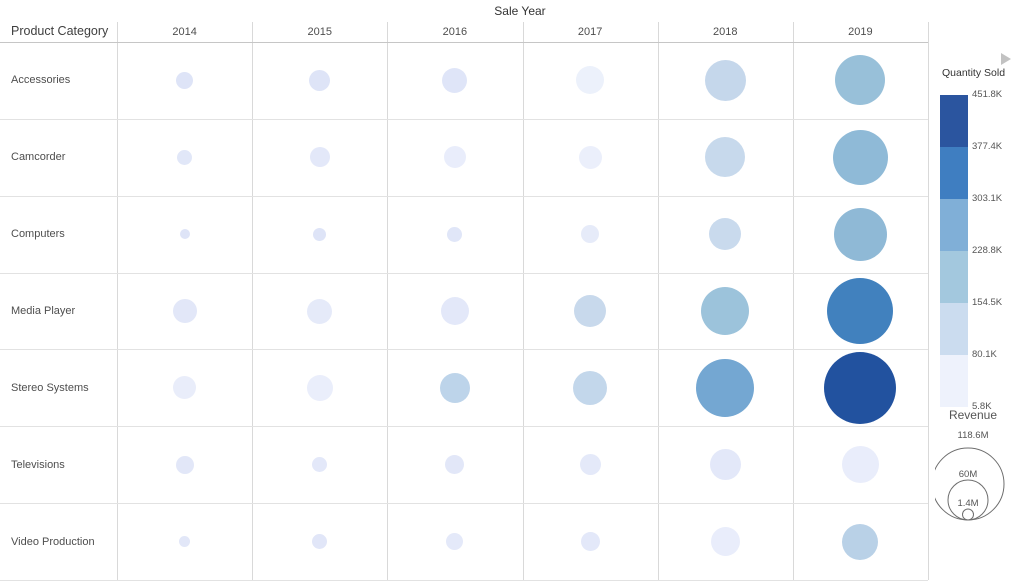 Image resolution: width=1021 pixels, height=588 pixels. I want to click on bubble-televisions-2017, so click(590, 465).